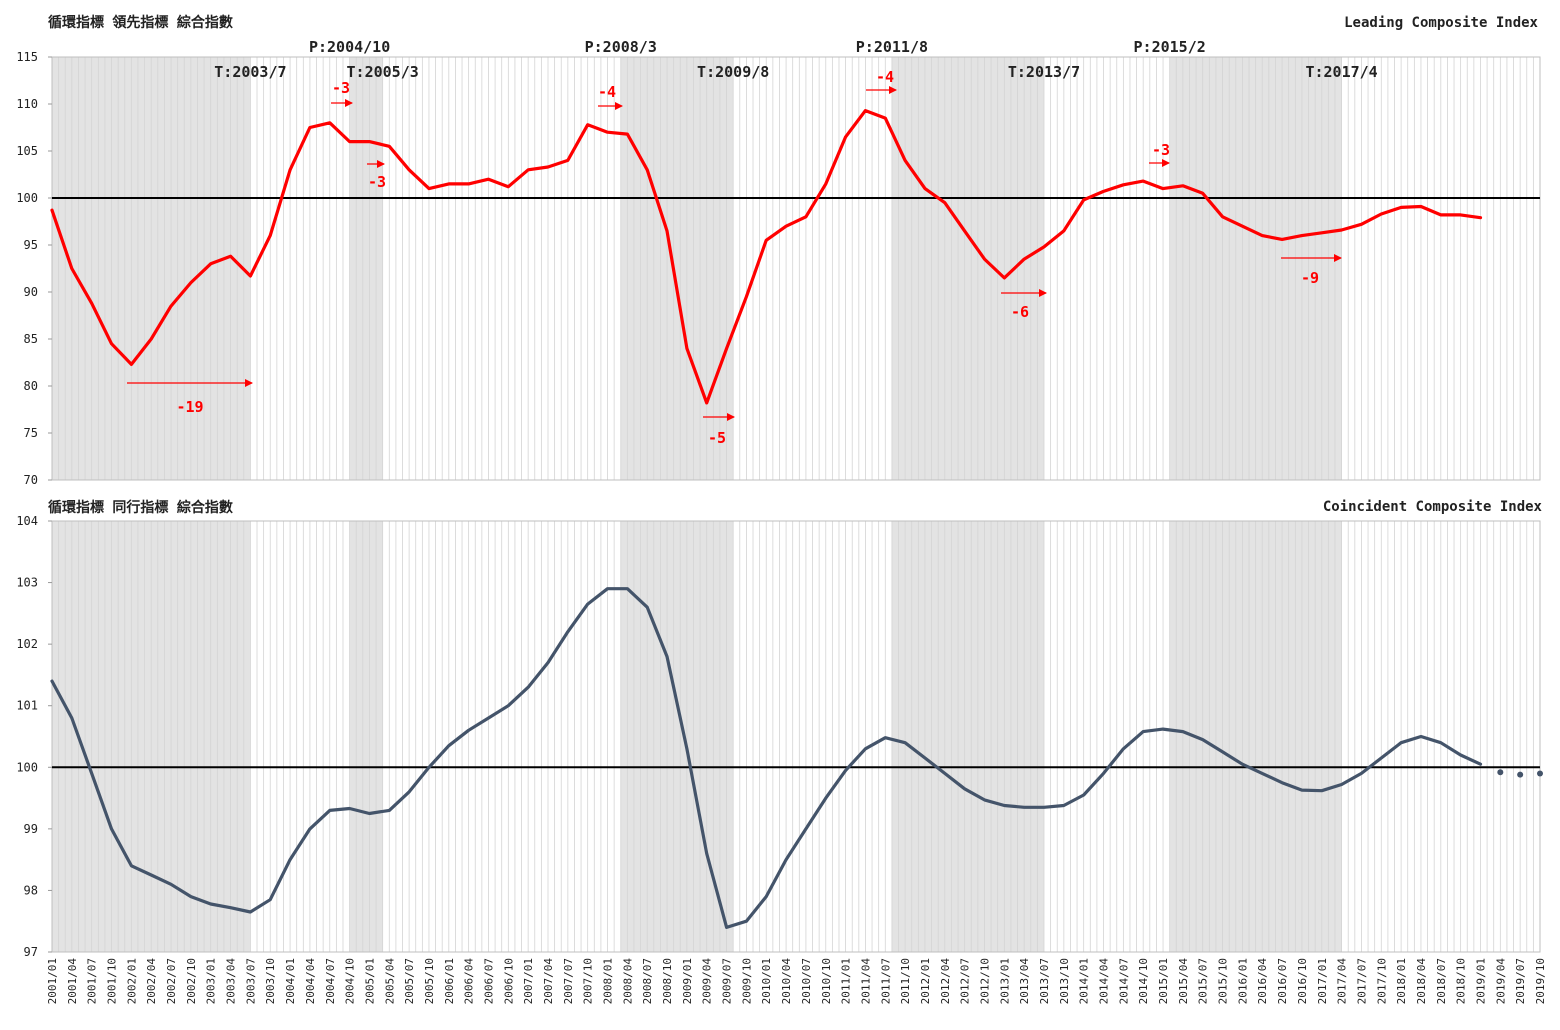 The image size is (1560, 1030). I want to click on x-tick-label: 2009/04, so click(707, 981).